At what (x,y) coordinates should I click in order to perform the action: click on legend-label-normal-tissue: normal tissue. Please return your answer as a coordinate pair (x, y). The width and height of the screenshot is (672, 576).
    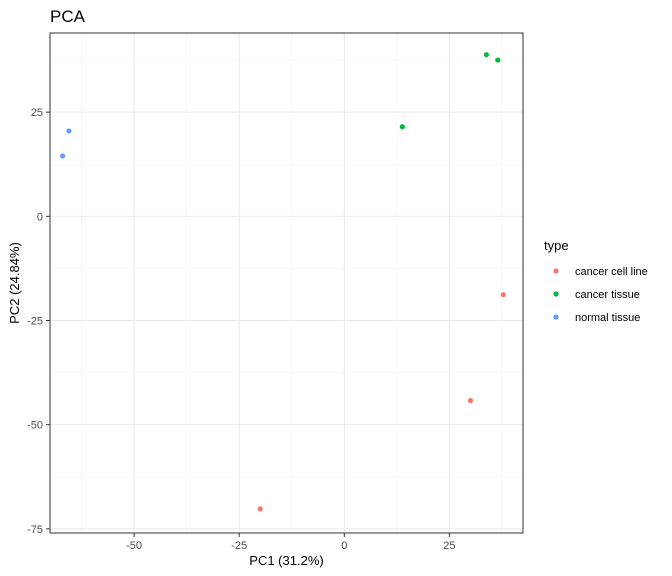
    Looking at the image, I should click on (607, 318).